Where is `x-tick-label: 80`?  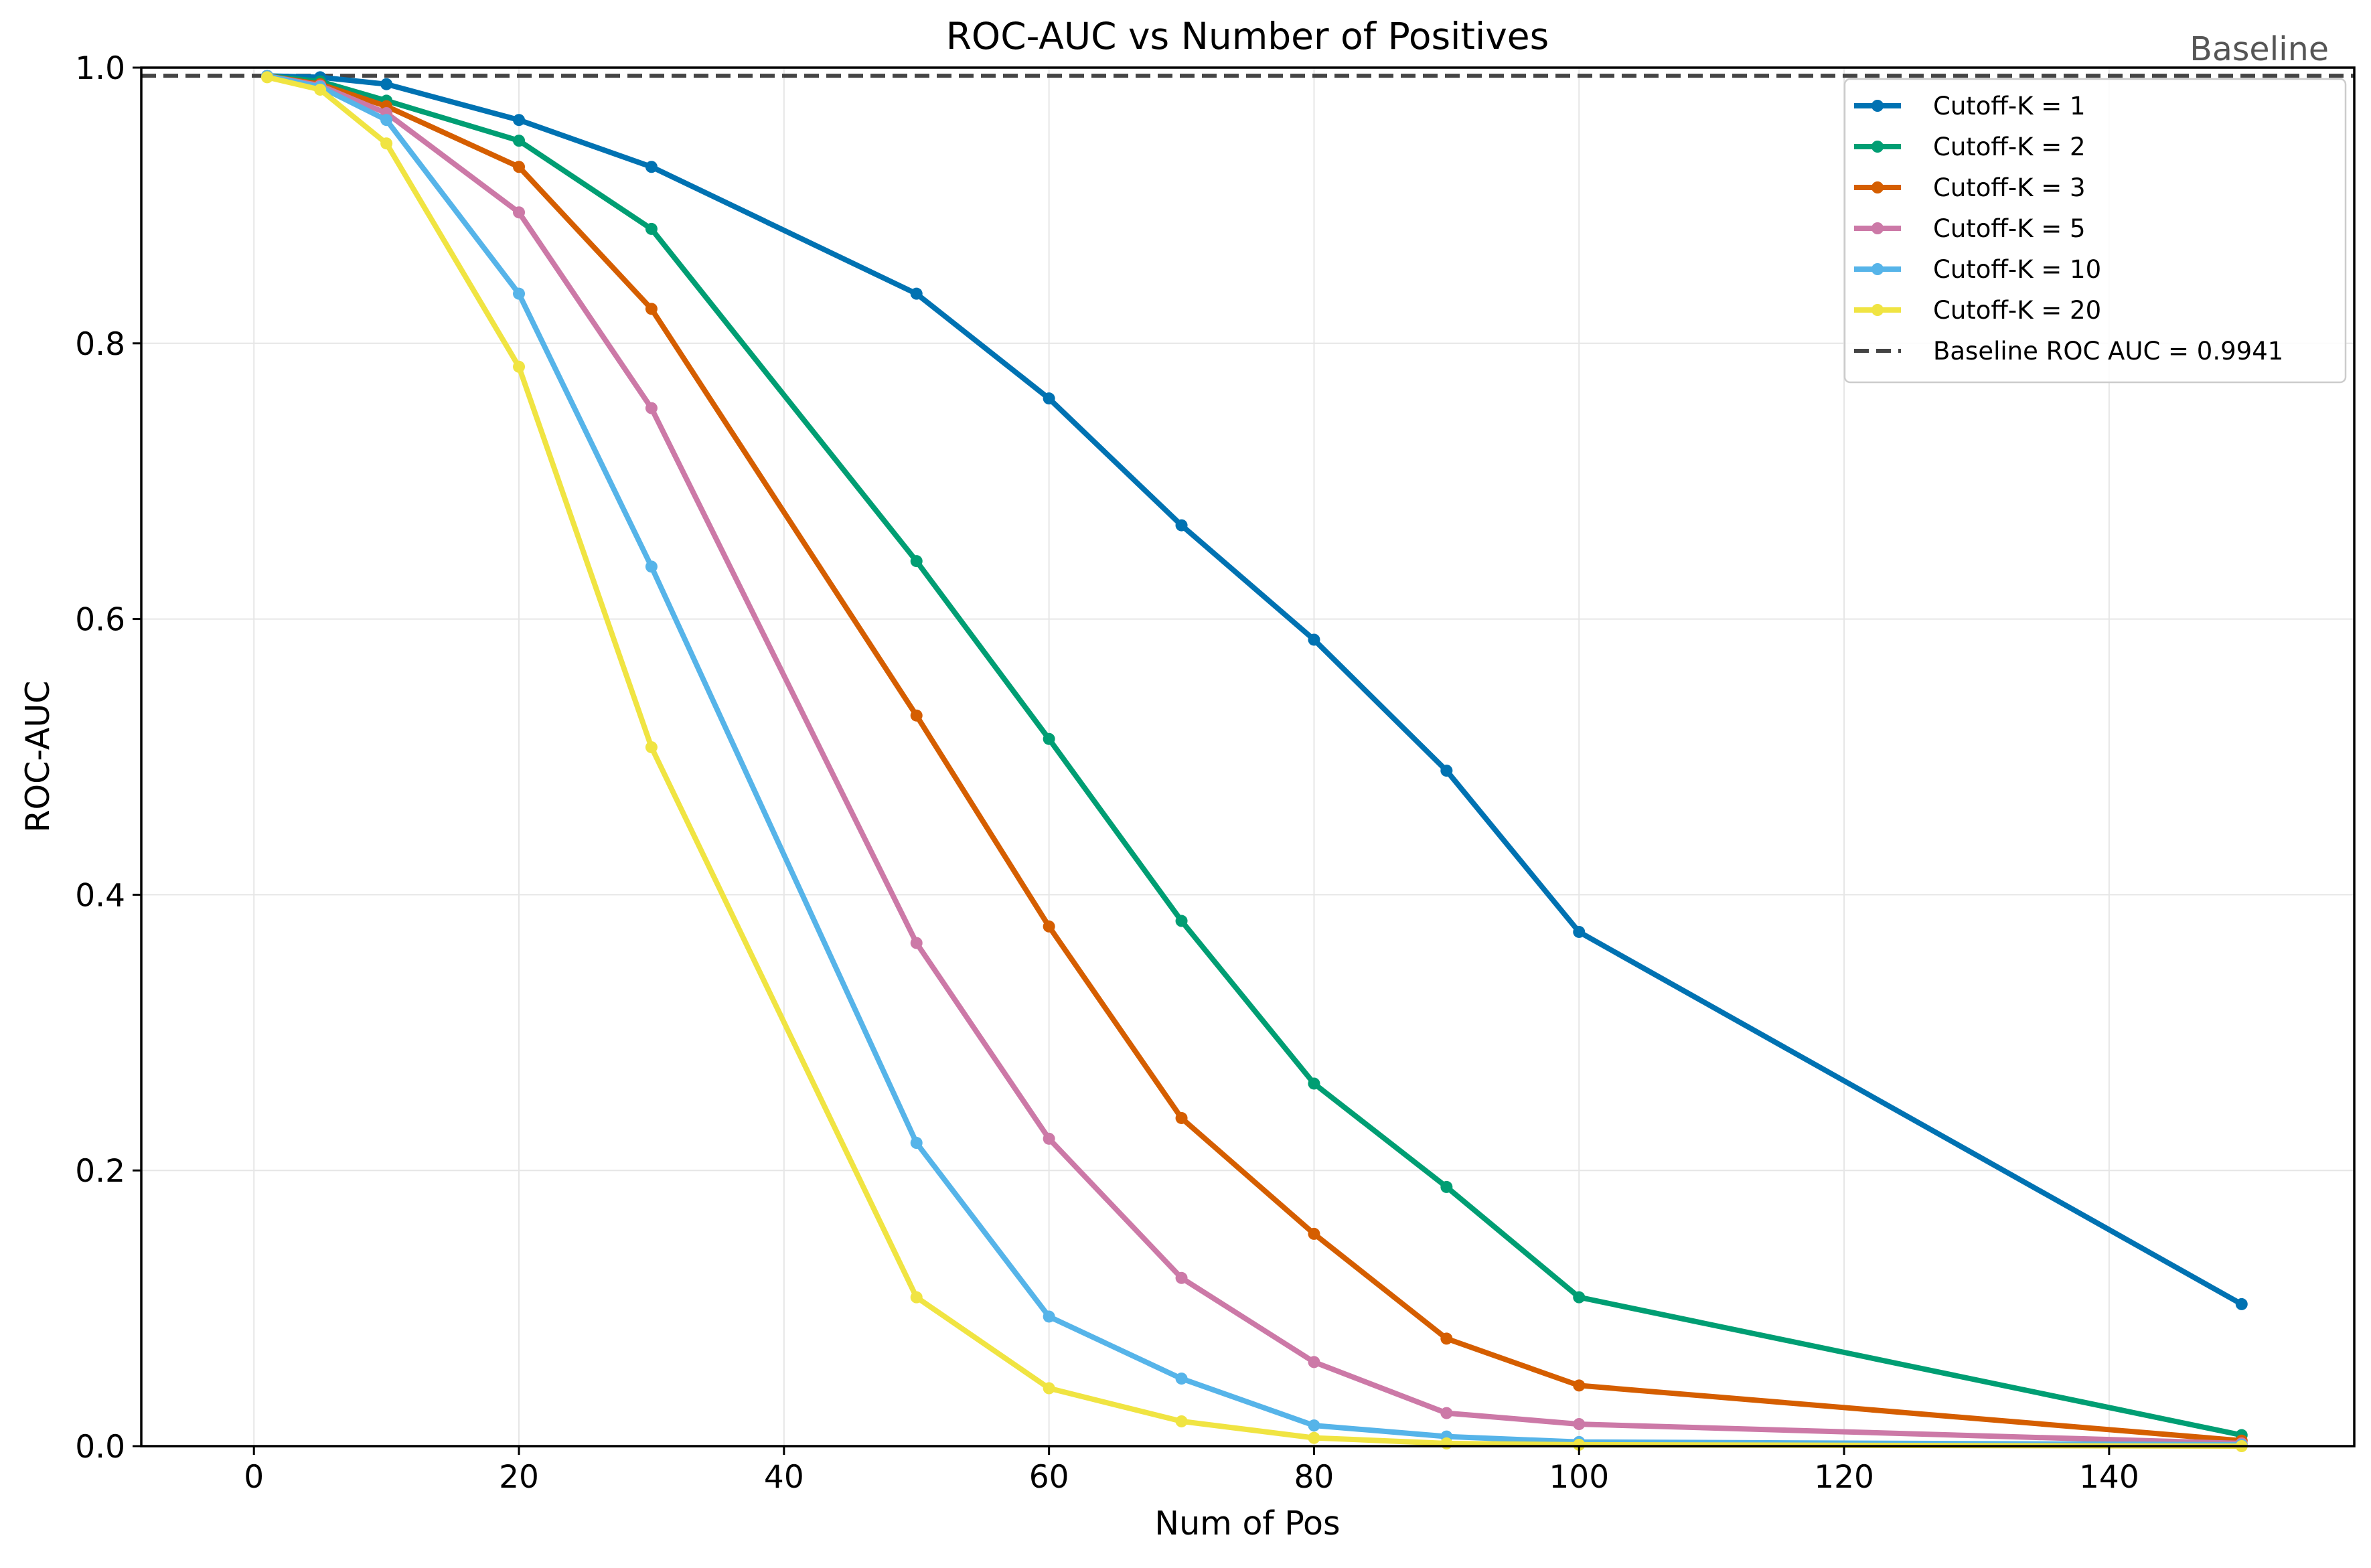
x-tick-label: 80 is located at coordinates (1314, 1477).